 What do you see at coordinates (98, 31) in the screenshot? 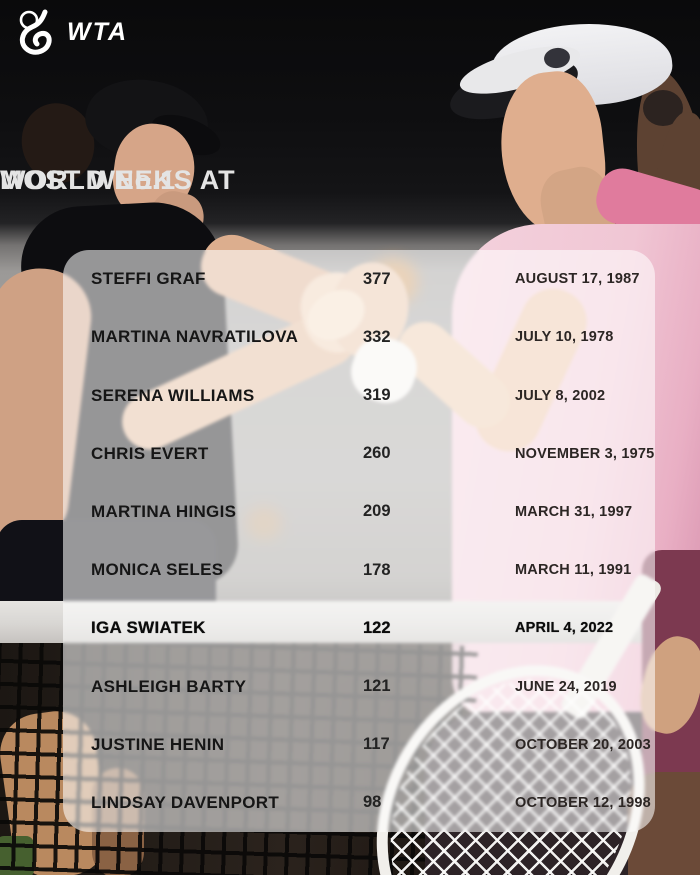
I see `wta-wordmark: WTA` at bounding box center [98, 31].